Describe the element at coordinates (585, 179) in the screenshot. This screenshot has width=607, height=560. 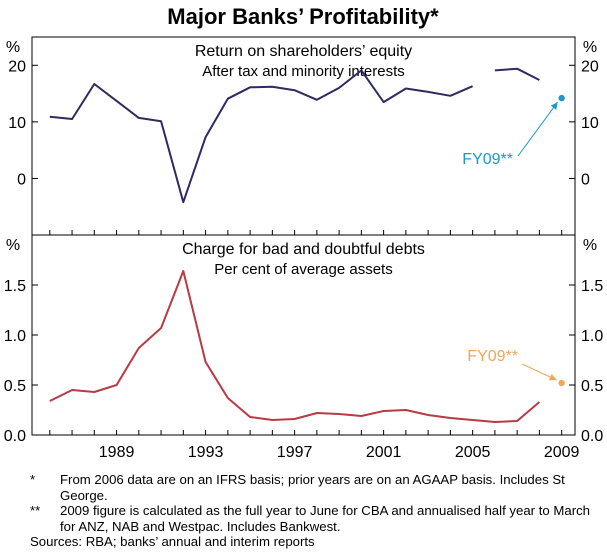
I see `y-tick-label-right: 0` at that location.